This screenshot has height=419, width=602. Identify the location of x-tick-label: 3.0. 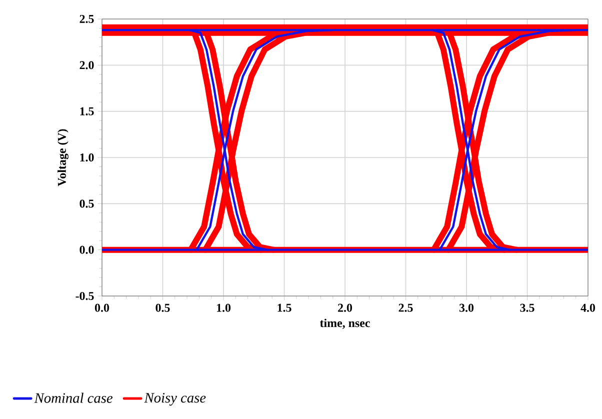
(466, 308).